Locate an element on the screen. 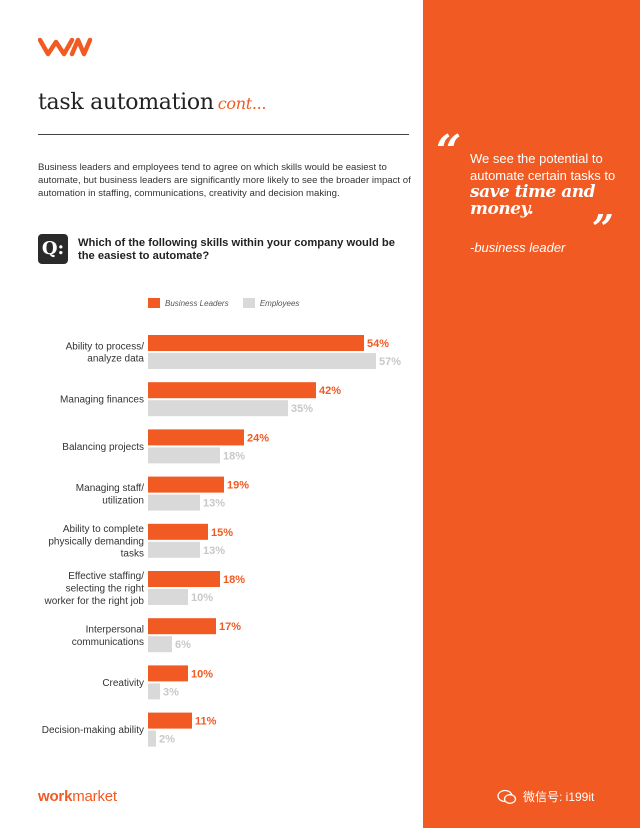 The image size is (640, 828). value-label-business-leaders: 42% is located at coordinates (330, 391).